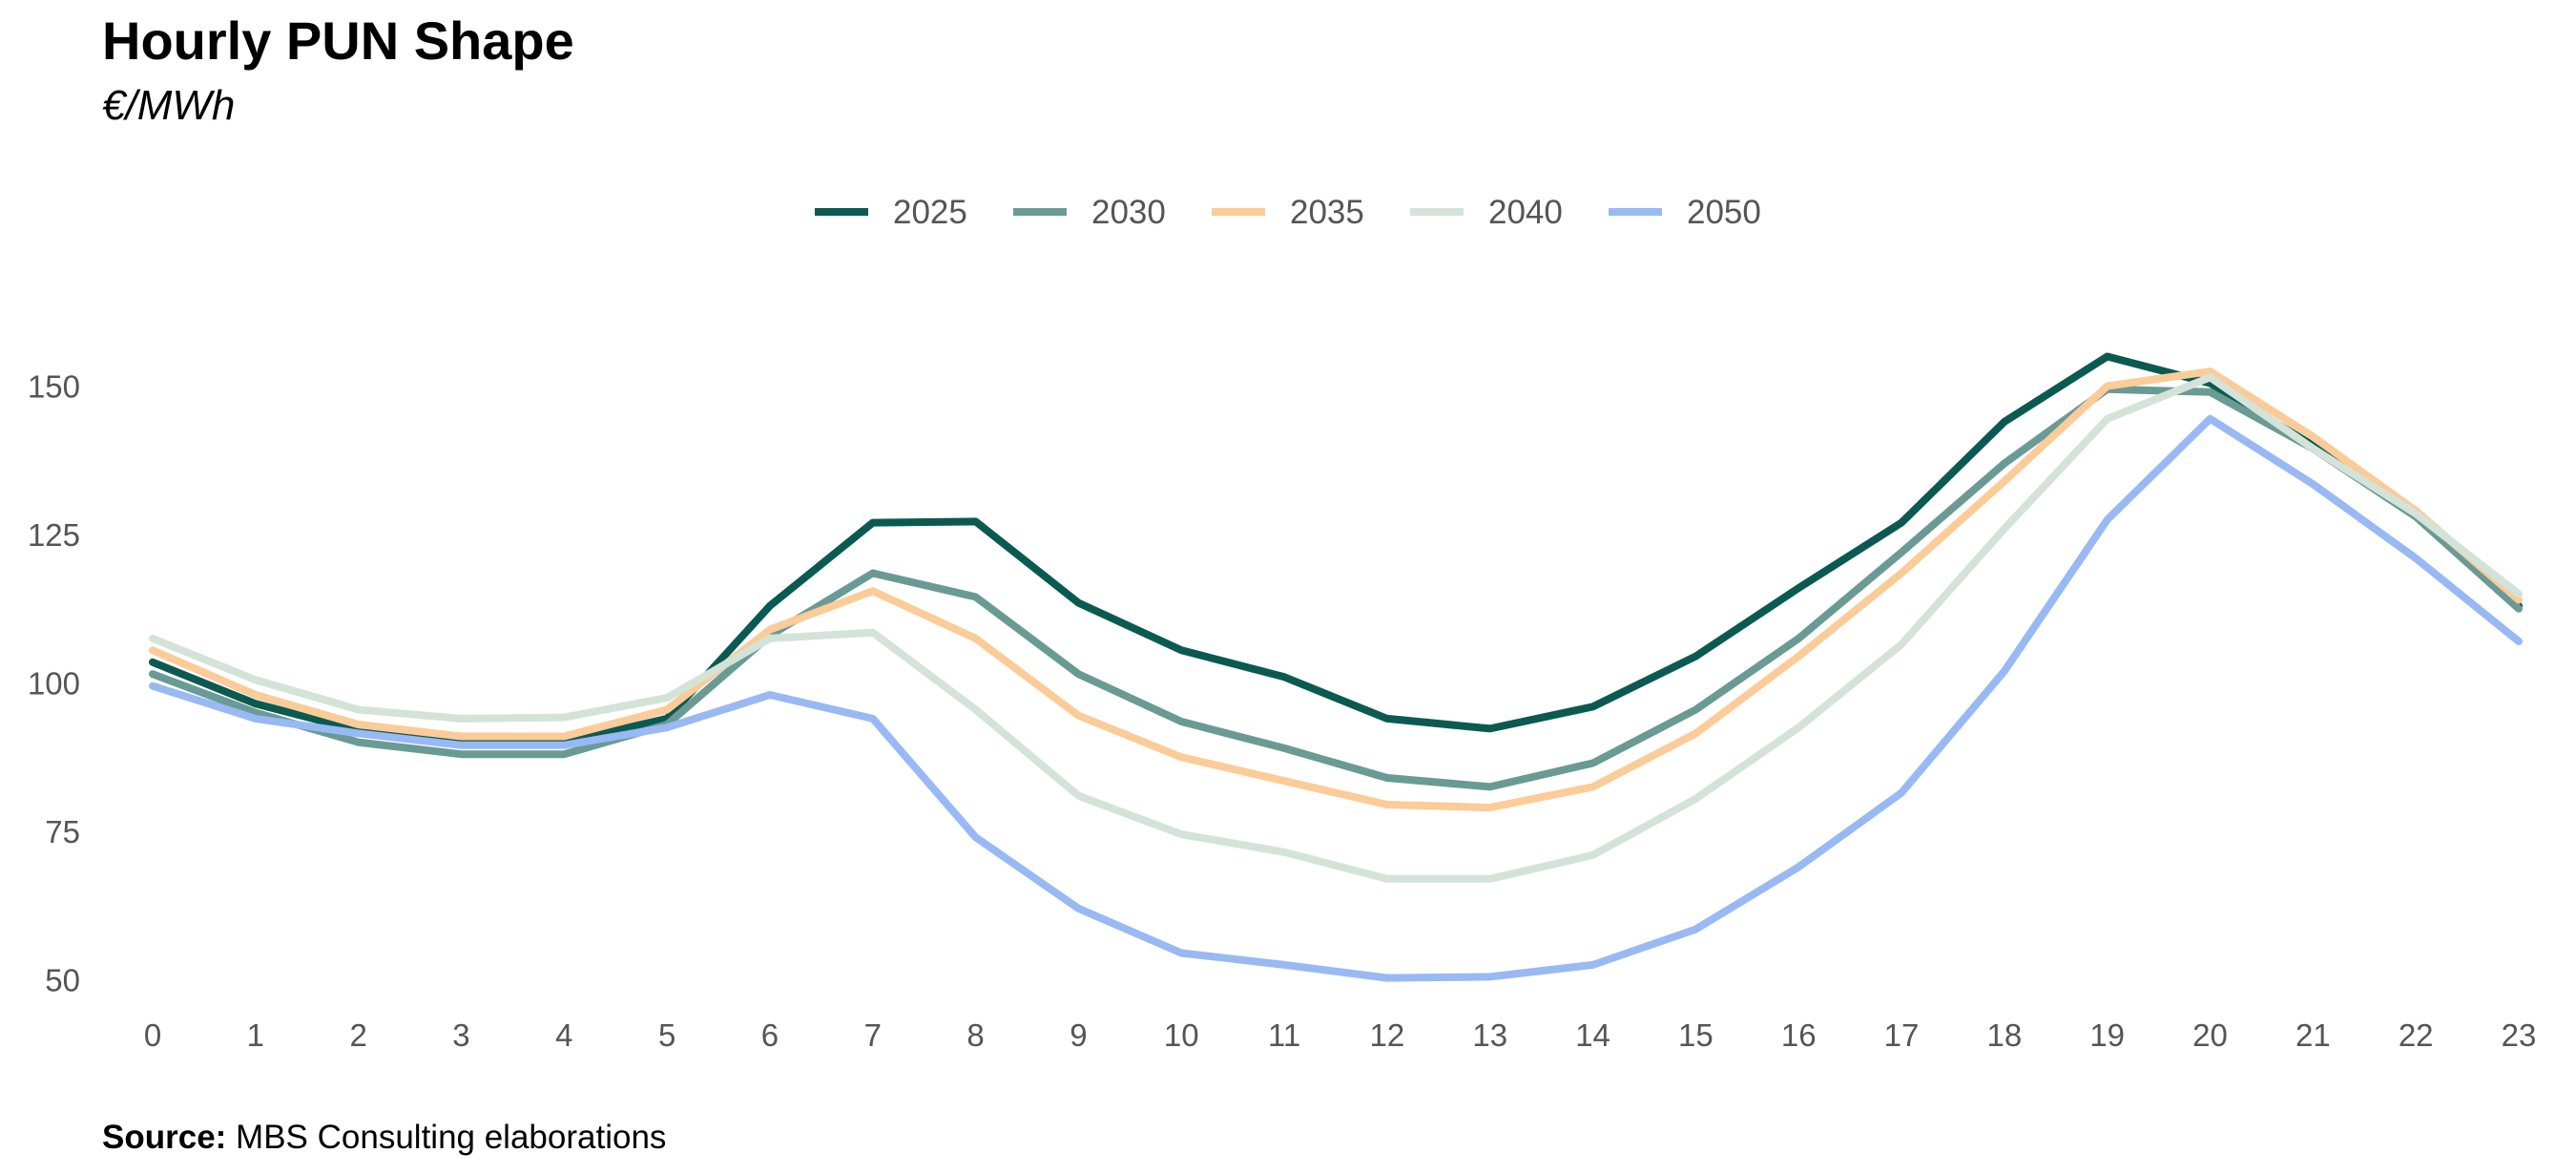 This screenshot has width=2576, height=1174. Describe the element at coordinates (54, 535) in the screenshot. I see `y-tick-label: 125` at that location.